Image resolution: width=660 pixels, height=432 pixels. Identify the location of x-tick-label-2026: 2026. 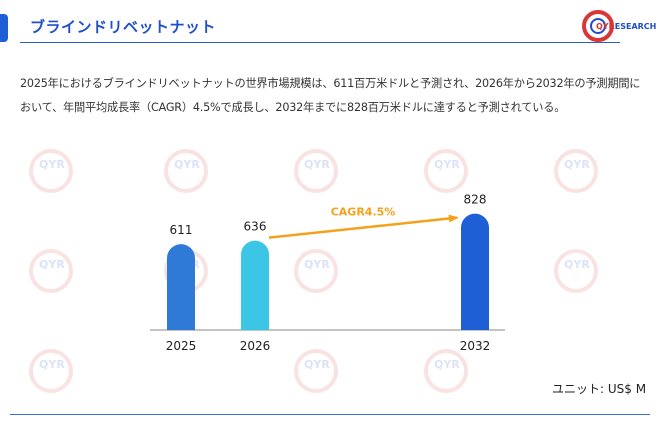
(255, 346).